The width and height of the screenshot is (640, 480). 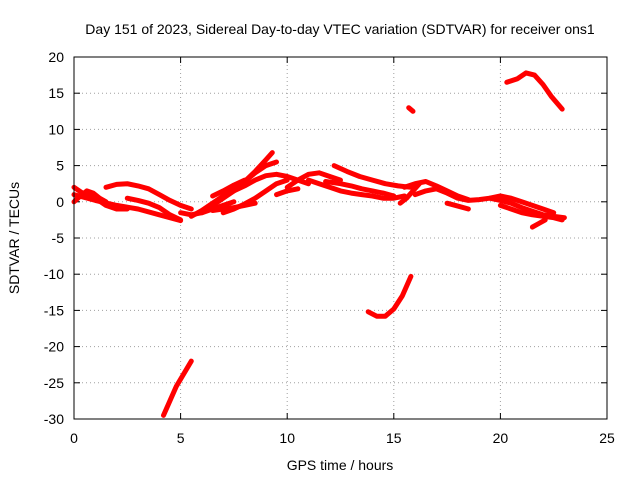 I want to click on y-tick-label: 15, so click(x=56, y=93).